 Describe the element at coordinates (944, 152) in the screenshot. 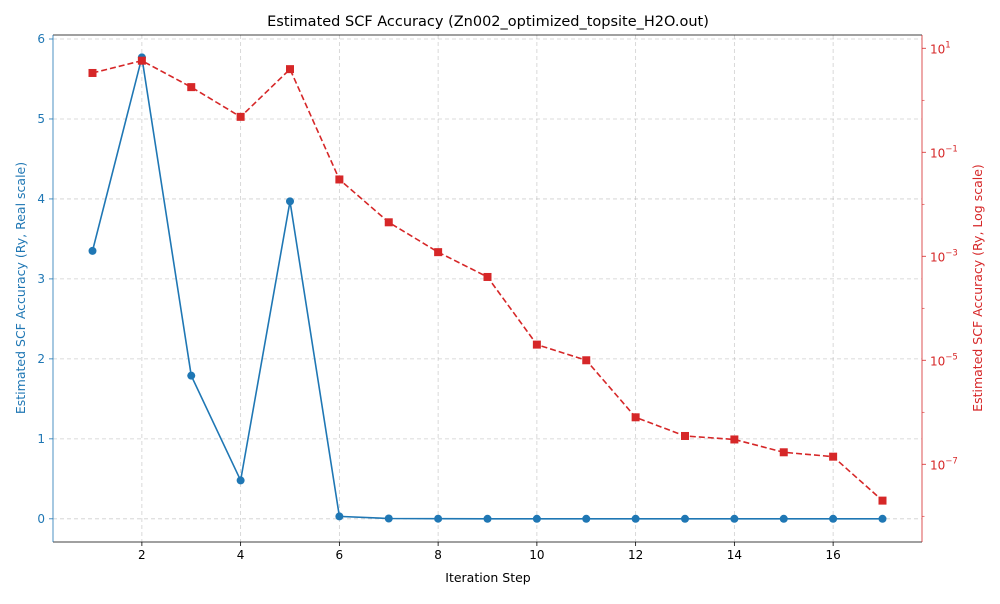

I see `y-right-tick-label: 10⁻¹` at that location.